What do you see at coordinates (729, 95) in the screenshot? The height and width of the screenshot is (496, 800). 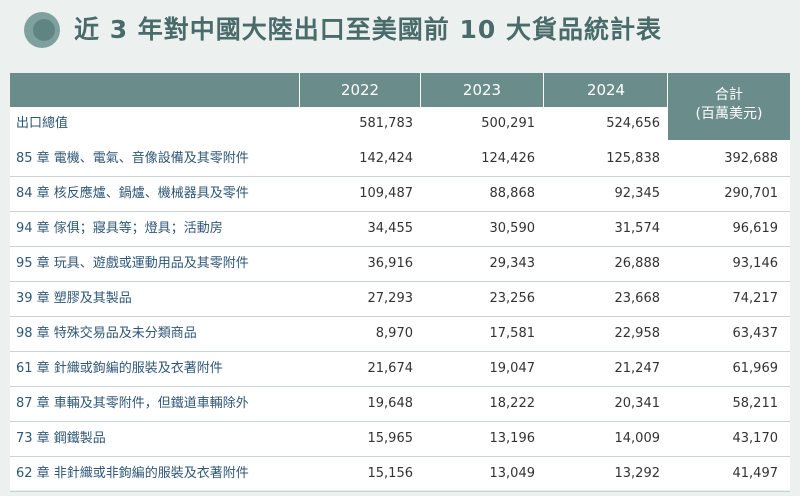 I see `header-total-label: 合計` at bounding box center [729, 95].